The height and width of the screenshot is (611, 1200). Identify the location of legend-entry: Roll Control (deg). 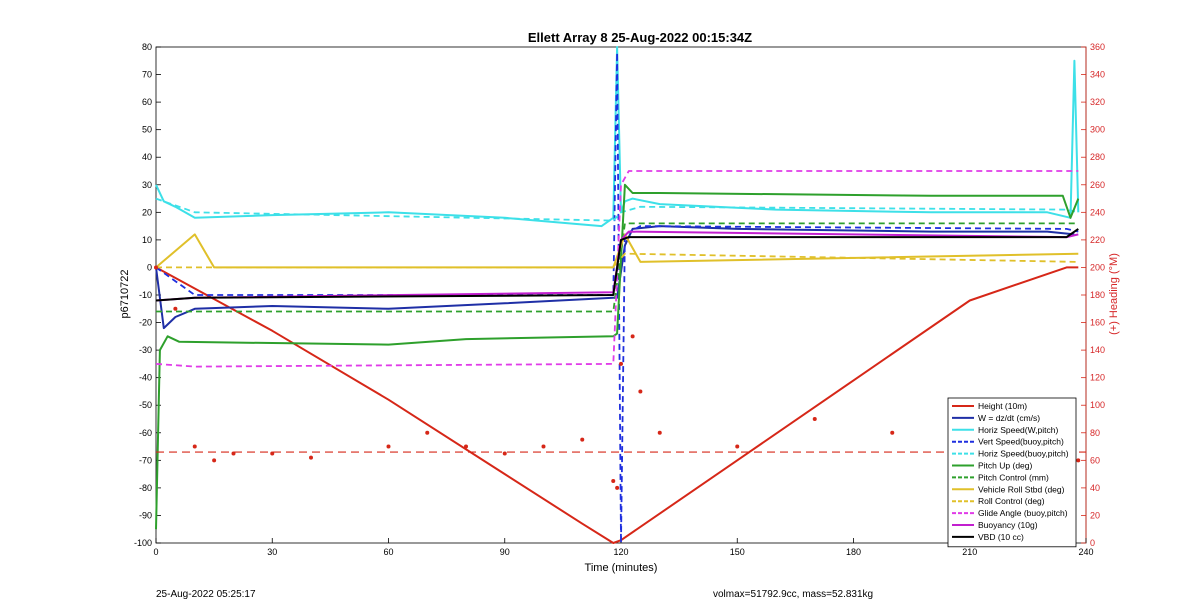
(1011, 501).